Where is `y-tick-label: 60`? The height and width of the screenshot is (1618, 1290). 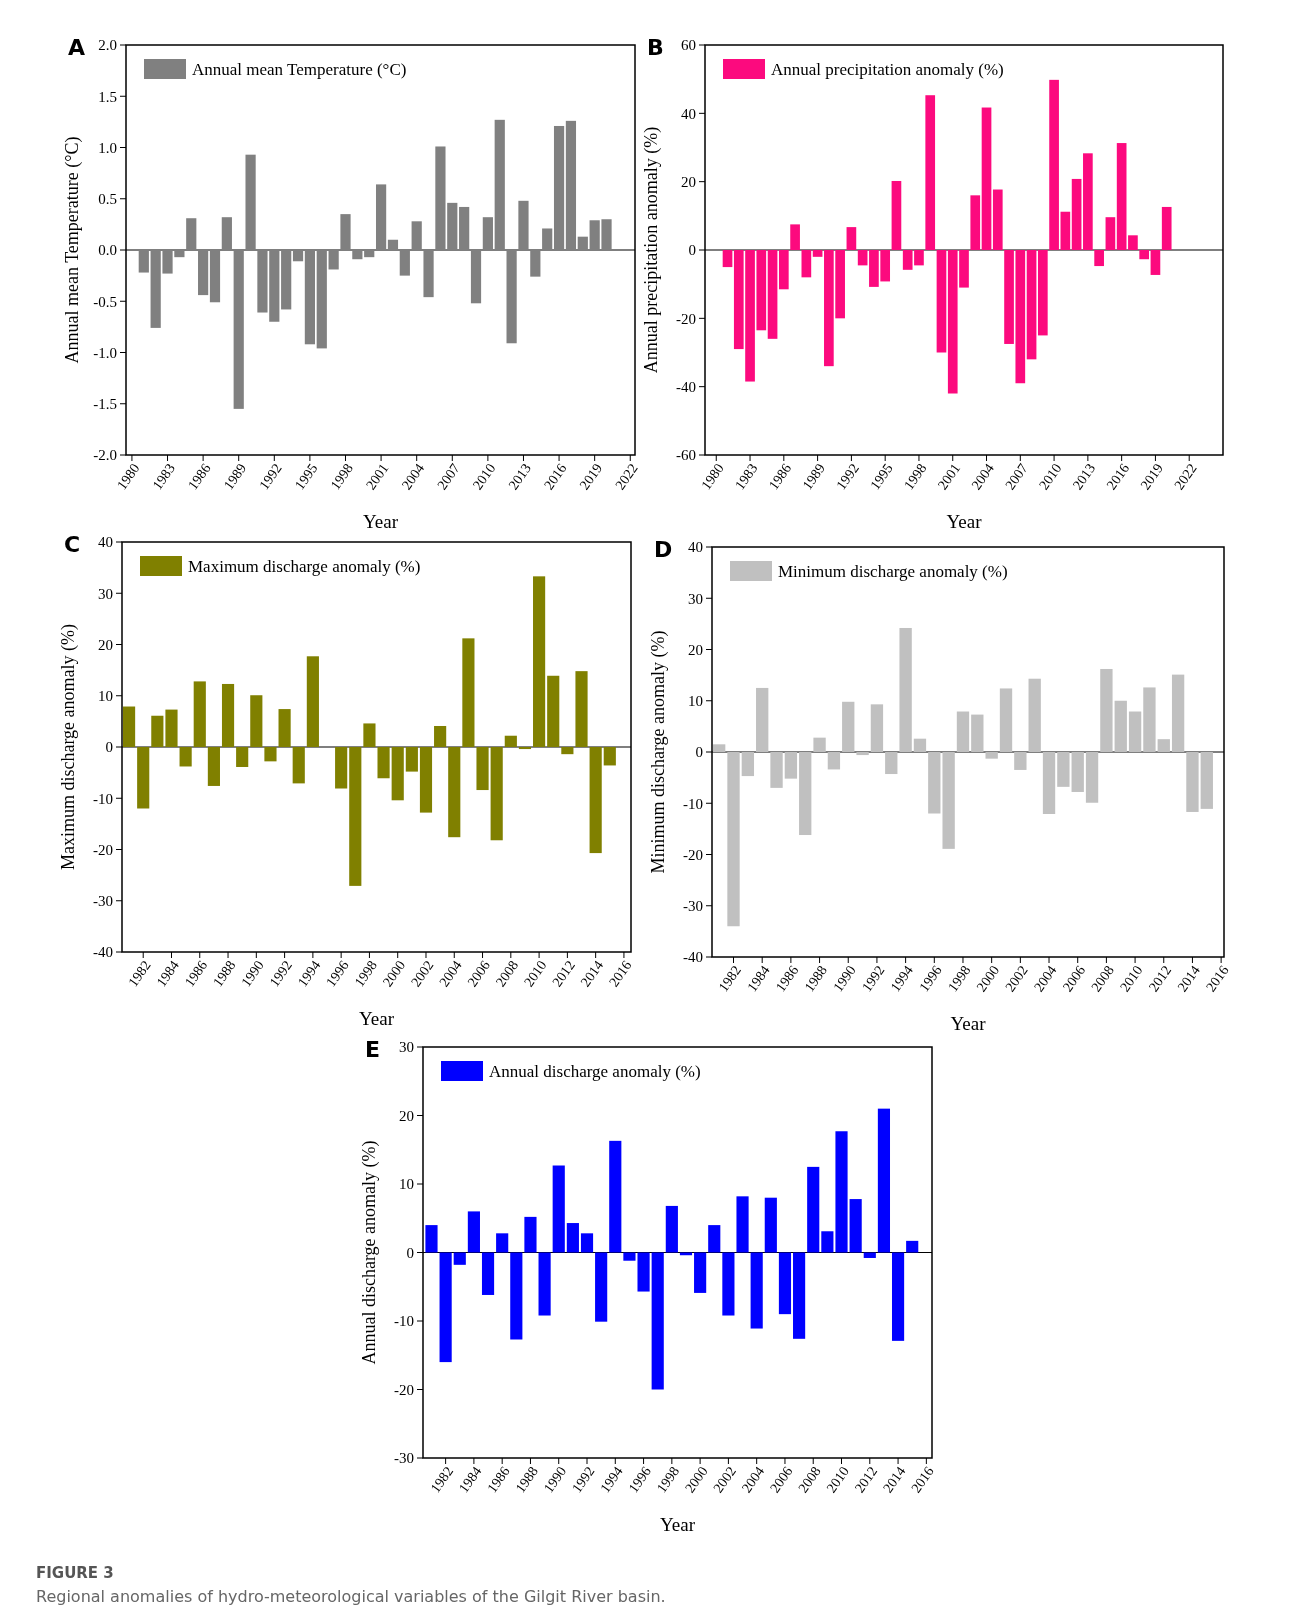 y-tick-label: 60 is located at coordinates (688, 45).